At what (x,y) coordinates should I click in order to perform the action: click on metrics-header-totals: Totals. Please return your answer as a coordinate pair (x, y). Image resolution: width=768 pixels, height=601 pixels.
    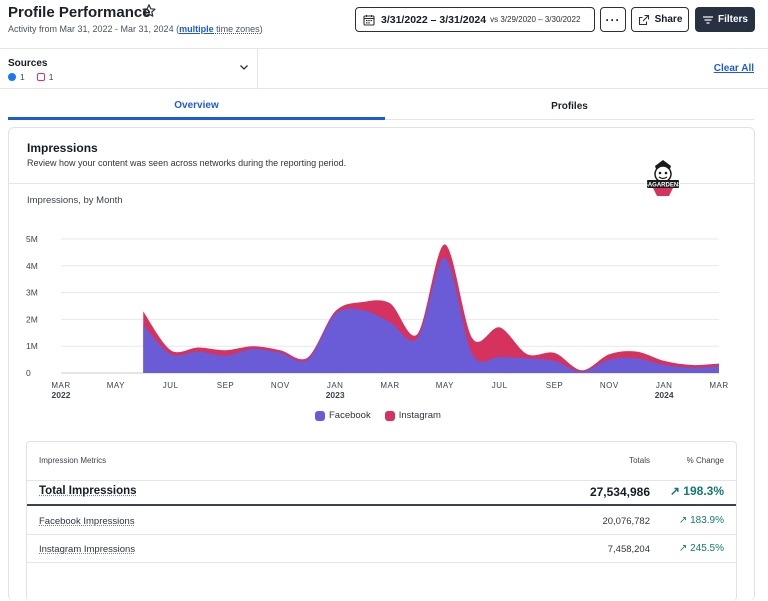
    Looking at the image, I should click on (639, 460).